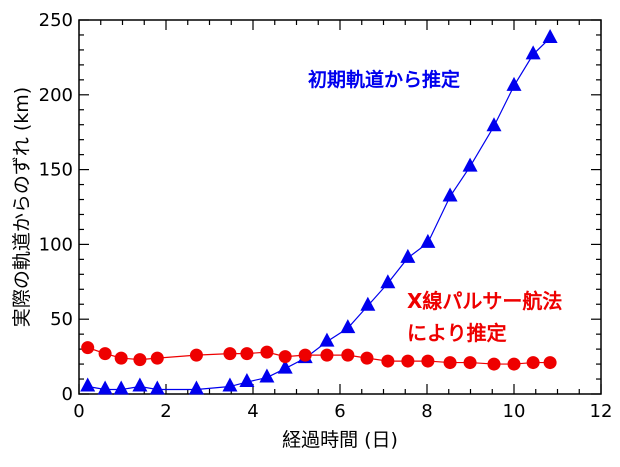 This screenshot has width=620, height=467. Describe the element at coordinates (514, 411) in the screenshot. I see `x-tick-label: 10` at that location.